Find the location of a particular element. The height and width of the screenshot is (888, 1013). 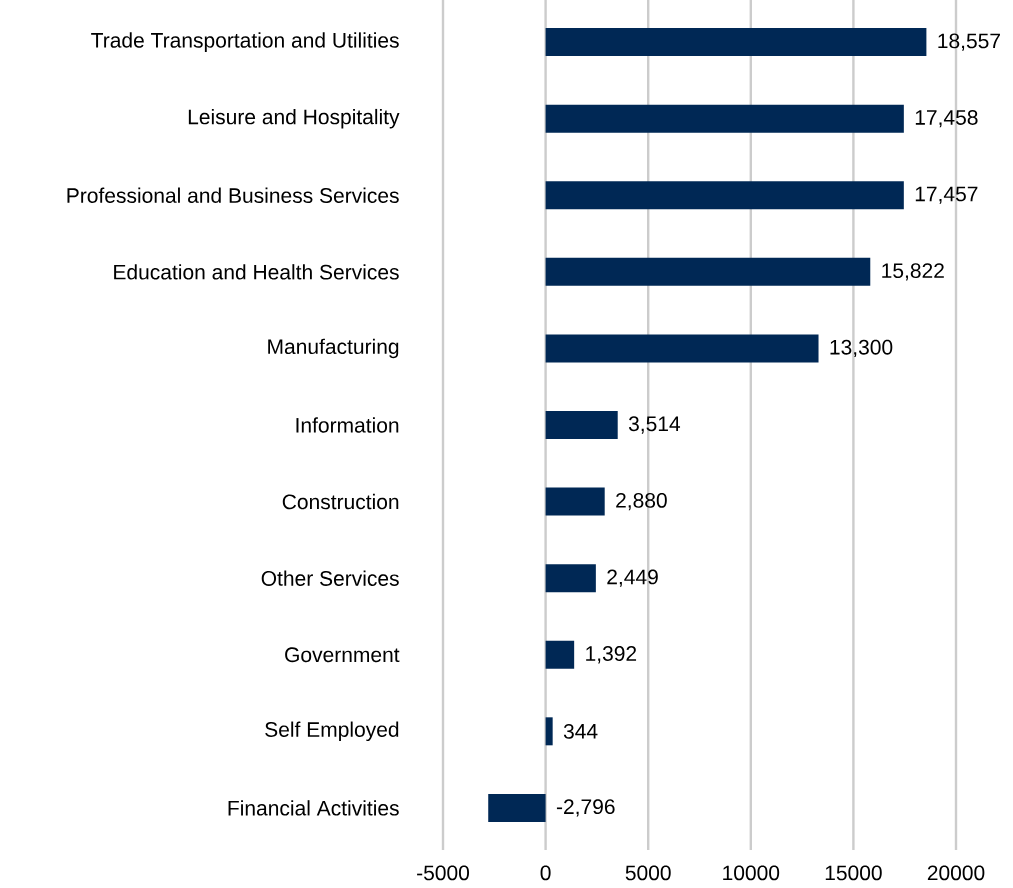

data-label: 1,392 is located at coordinates (611, 655).